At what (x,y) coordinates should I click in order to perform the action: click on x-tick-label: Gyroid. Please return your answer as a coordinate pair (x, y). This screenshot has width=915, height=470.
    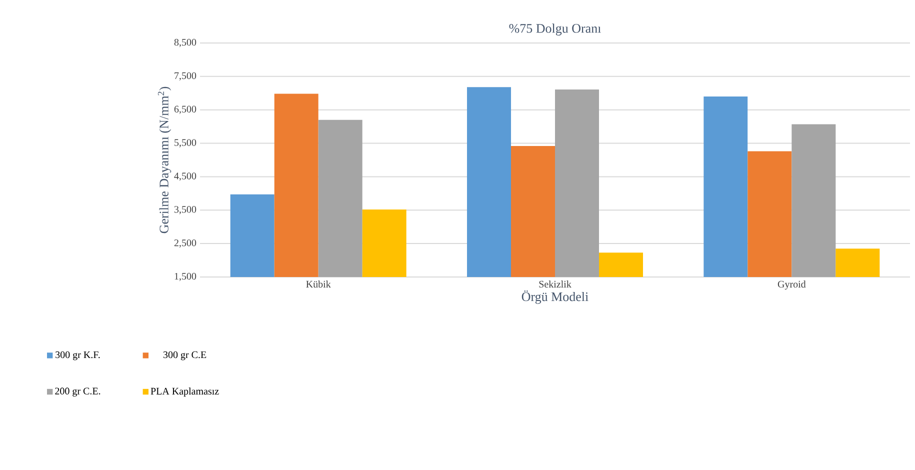
    Looking at the image, I should click on (792, 285).